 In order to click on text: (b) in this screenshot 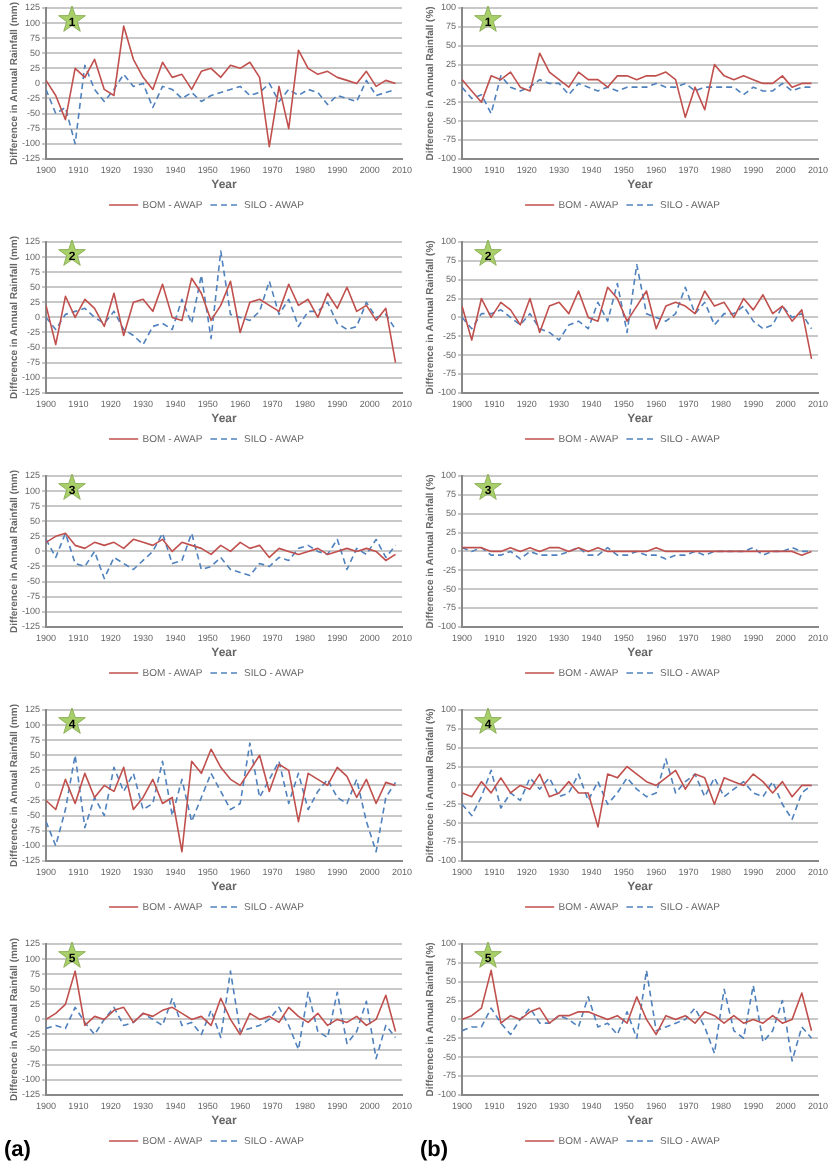, I will do `click(434, 1150)`.